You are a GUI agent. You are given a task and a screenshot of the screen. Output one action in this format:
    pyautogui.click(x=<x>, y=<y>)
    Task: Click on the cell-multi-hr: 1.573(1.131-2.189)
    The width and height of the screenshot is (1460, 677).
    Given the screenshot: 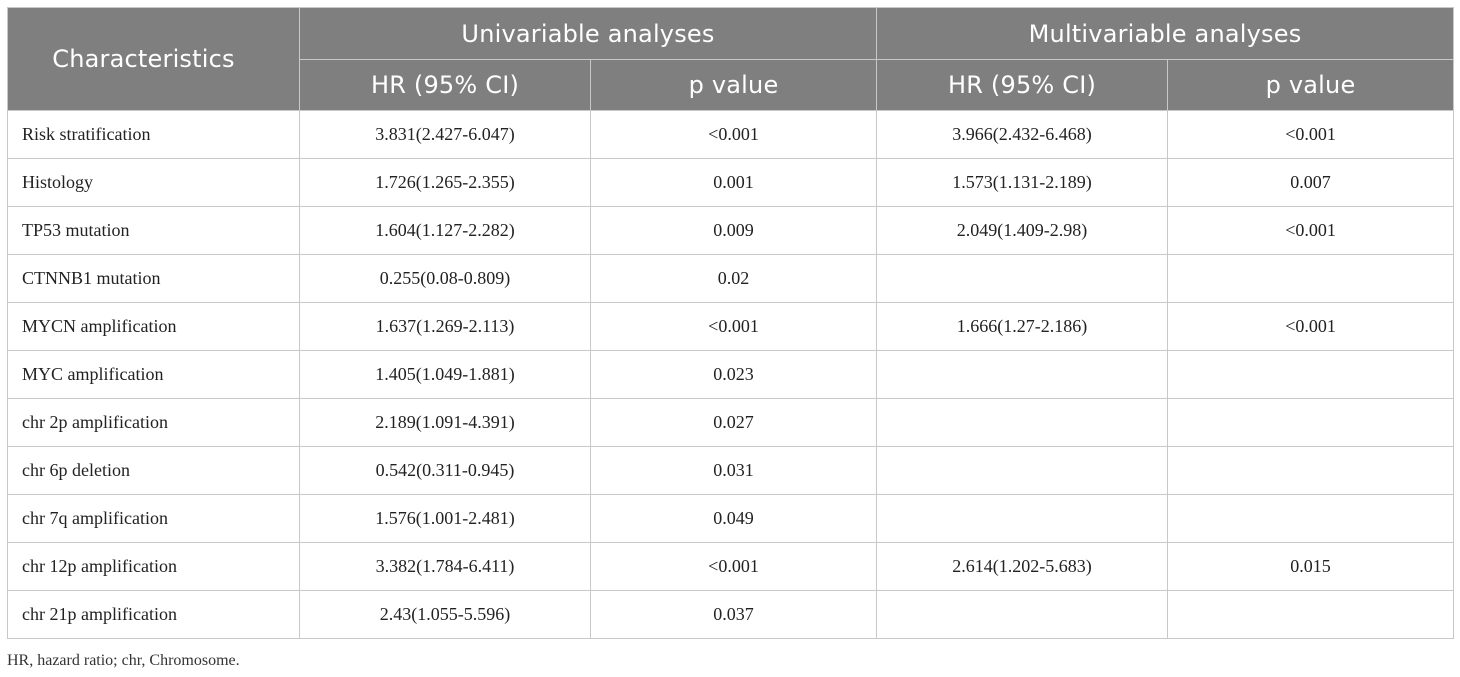 What is the action you would take?
    pyautogui.click(x=1022, y=182)
    